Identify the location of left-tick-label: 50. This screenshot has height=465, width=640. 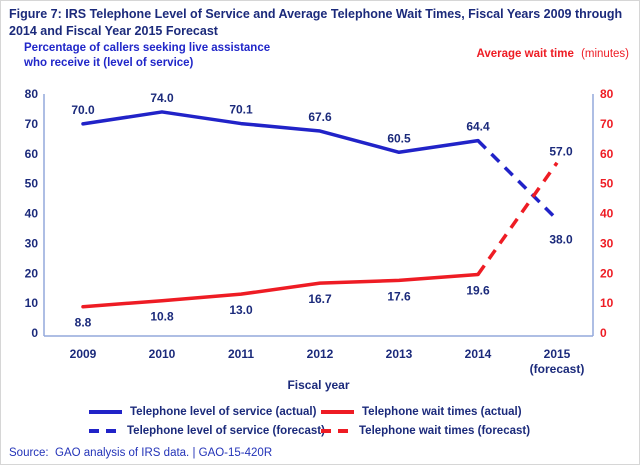
(32, 184).